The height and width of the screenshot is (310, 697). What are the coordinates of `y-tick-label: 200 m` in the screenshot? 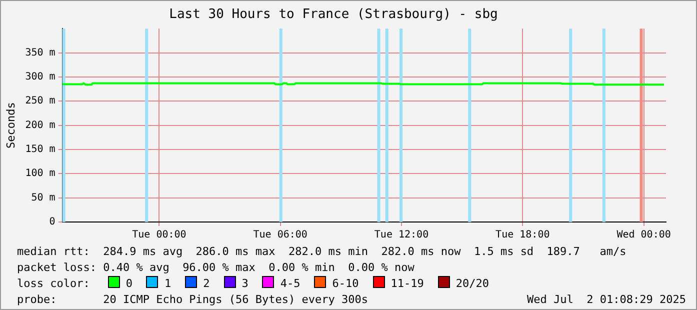 It's located at (40, 125).